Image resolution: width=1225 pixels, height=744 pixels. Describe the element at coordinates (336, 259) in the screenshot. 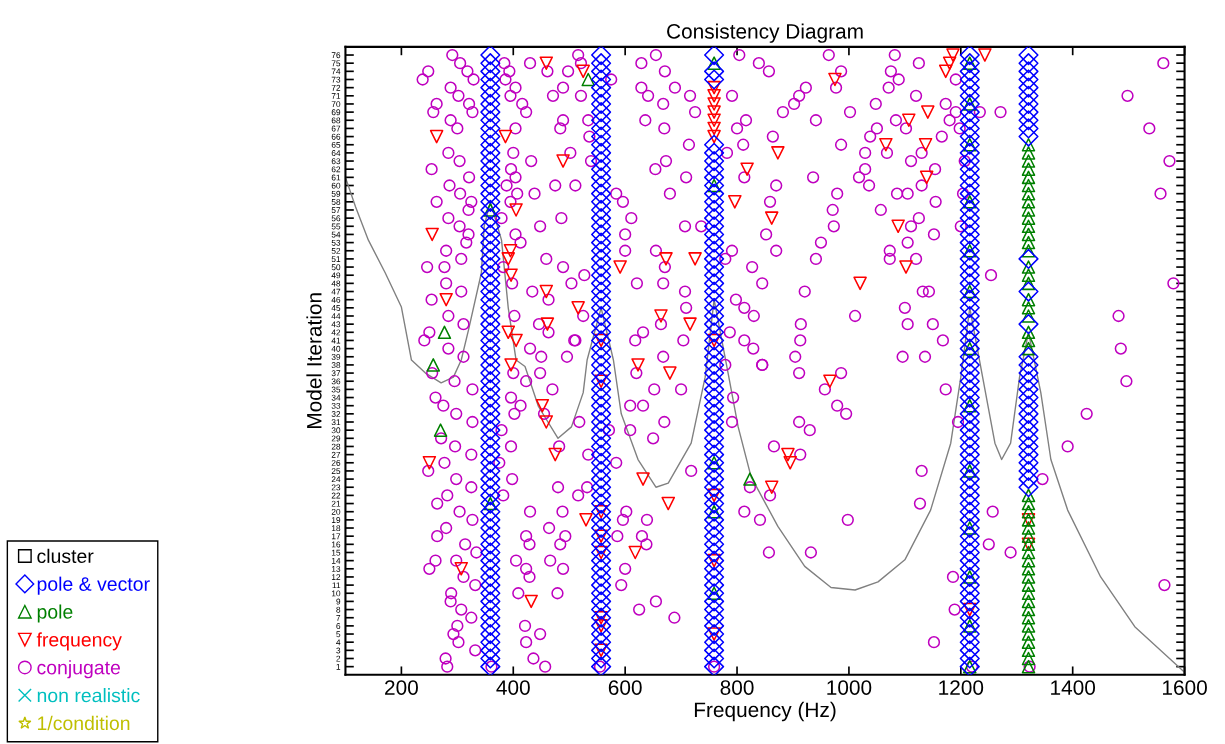

I see `y-tick-label: 51` at that location.